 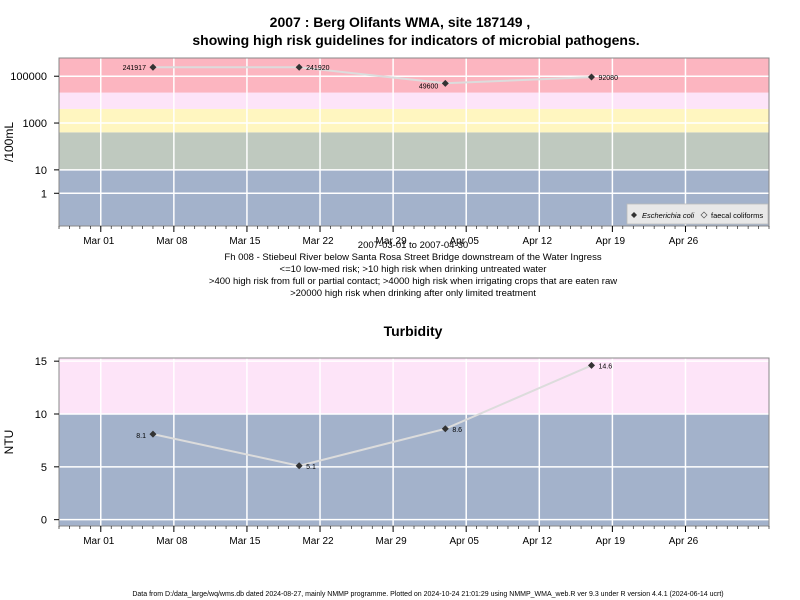 What do you see at coordinates (311, 467) in the screenshot?
I see `data-label: 5.1` at bounding box center [311, 467].